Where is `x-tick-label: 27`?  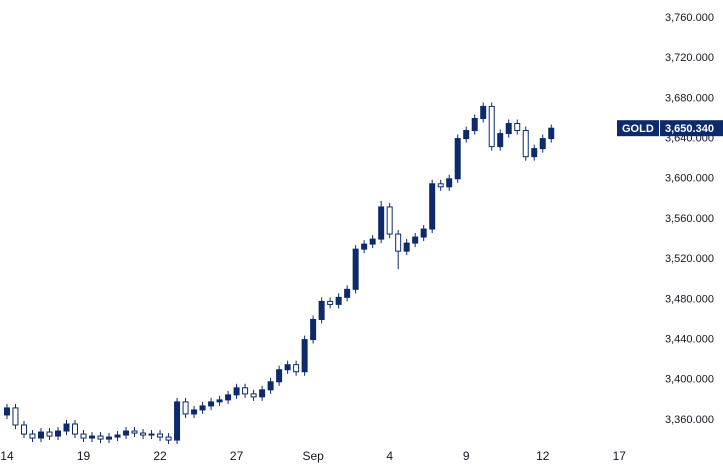
x-tick-label: 27 is located at coordinates (237, 456).